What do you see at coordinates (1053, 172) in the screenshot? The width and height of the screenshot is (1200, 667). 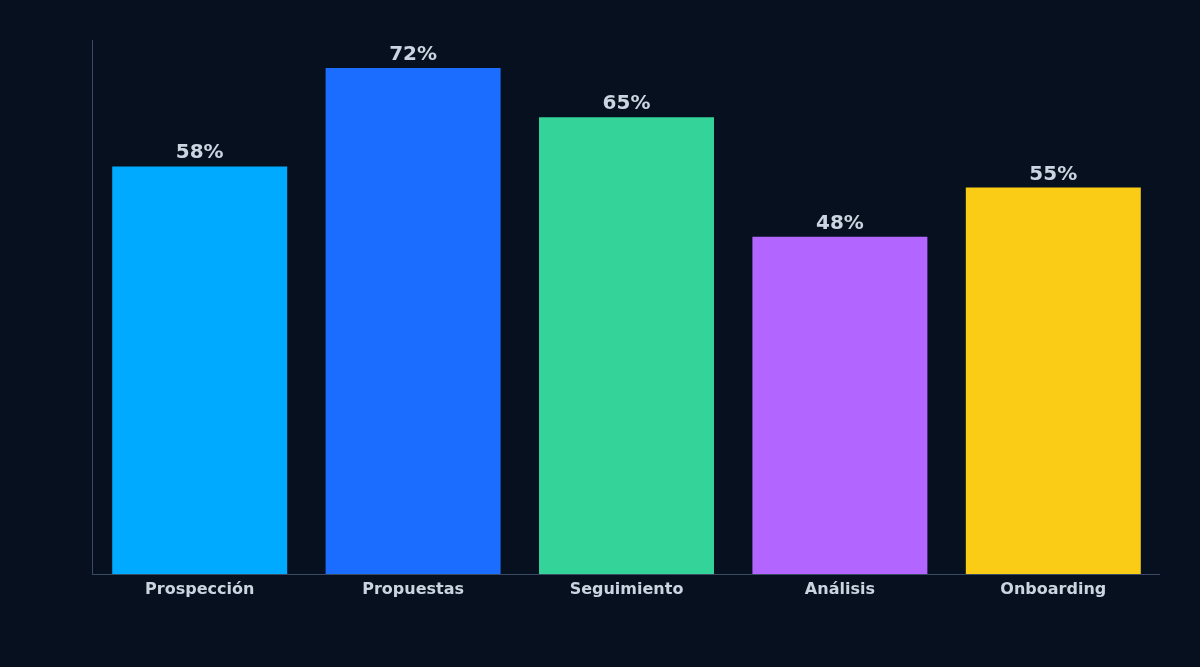 I see `data-label: 55%` at bounding box center [1053, 172].